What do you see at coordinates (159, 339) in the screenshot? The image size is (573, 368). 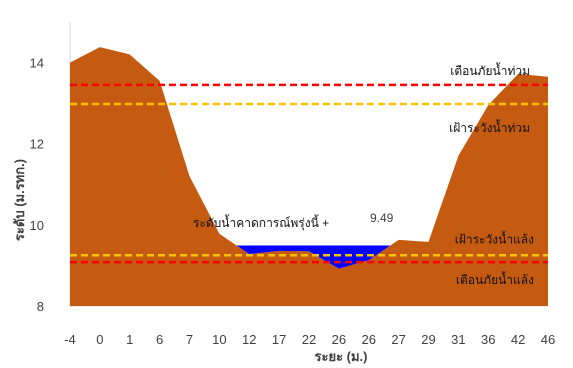 I see `x-tick-label: 6` at bounding box center [159, 339].